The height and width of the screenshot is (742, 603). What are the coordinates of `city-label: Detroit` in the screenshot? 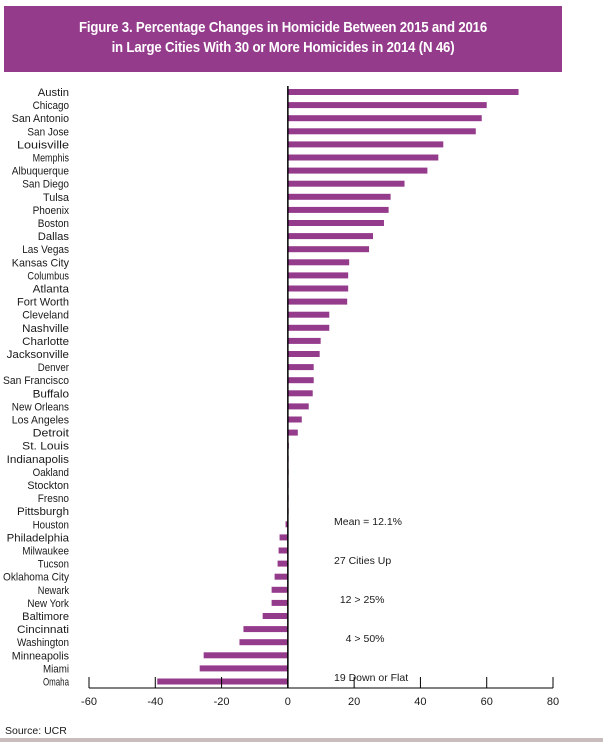 It's located at (51, 434).